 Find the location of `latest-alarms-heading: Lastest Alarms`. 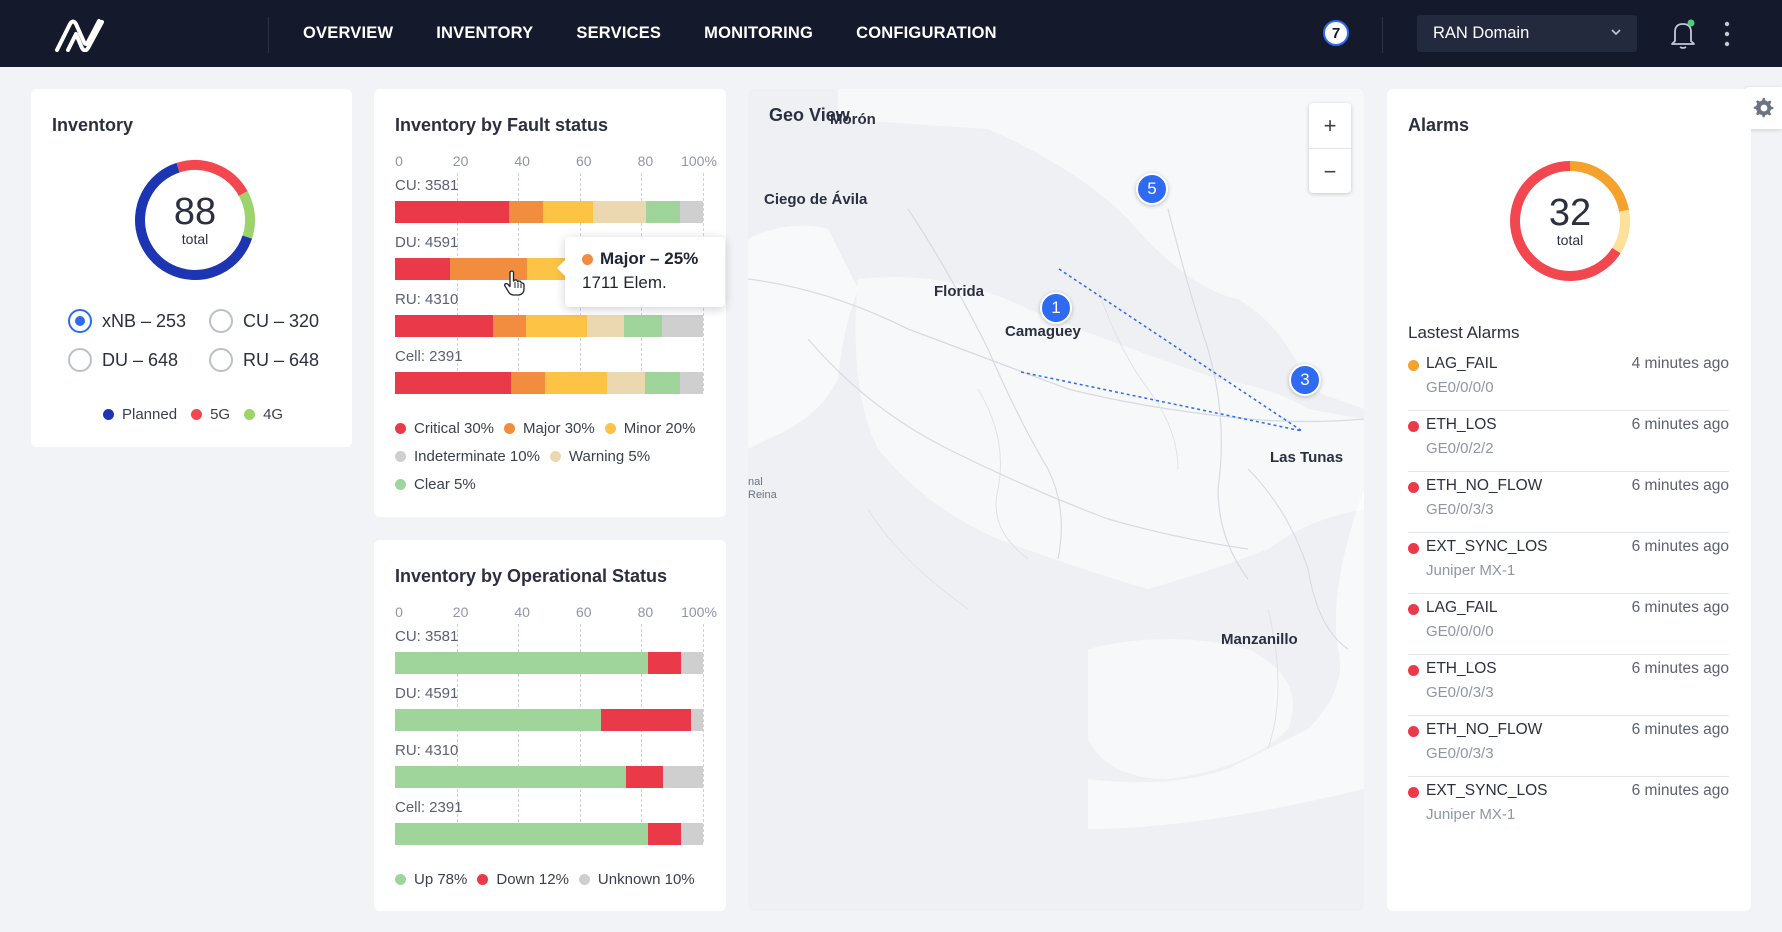

latest-alarms-heading: Lastest Alarms is located at coordinates (1464, 332).